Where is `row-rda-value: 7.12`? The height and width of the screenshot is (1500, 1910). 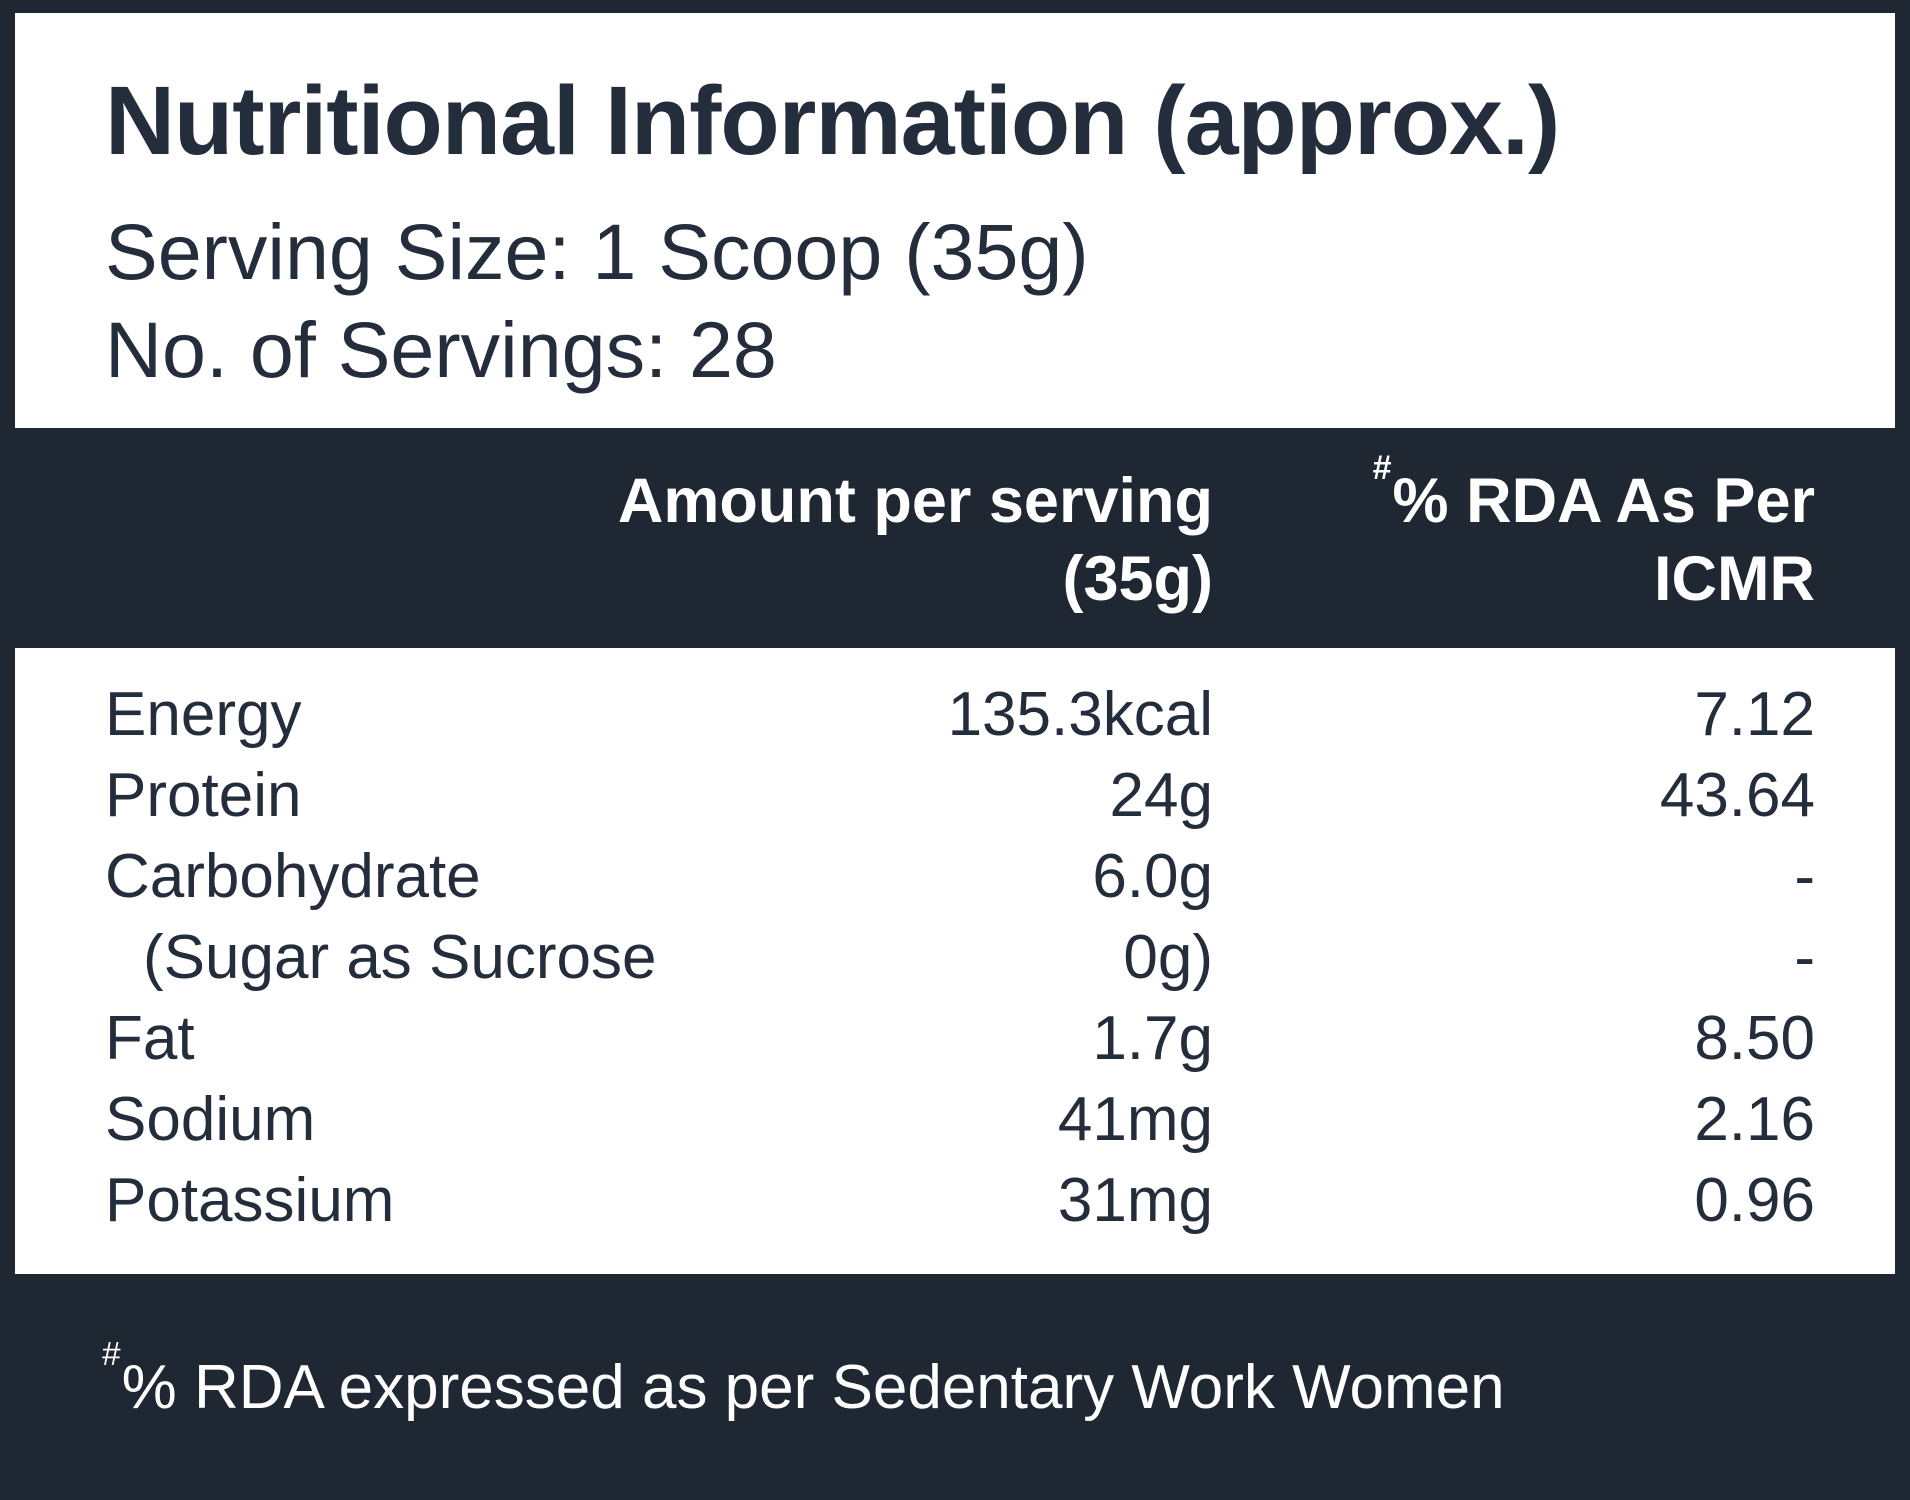 row-rda-value: 7.12 is located at coordinates (1754, 714).